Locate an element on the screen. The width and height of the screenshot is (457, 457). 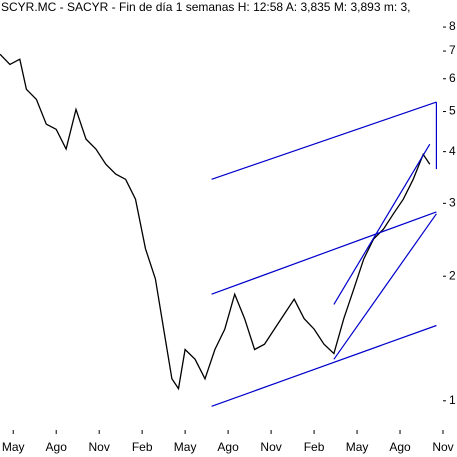
y-tick-label: 1 is located at coordinates (452, 400).